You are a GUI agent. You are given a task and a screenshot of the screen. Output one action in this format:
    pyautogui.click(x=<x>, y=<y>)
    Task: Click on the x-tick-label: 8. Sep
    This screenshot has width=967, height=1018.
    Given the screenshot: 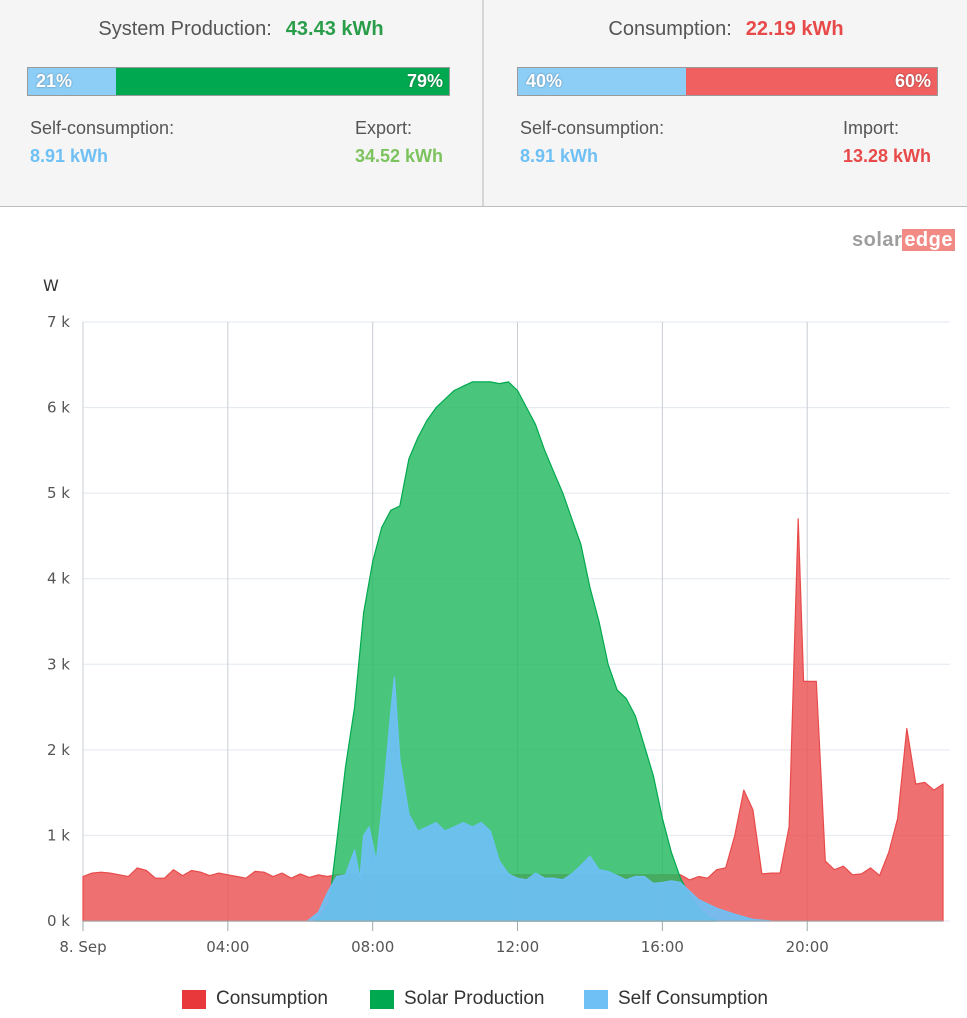 What is the action you would take?
    pyautogui.click(x=82, y=947)
    